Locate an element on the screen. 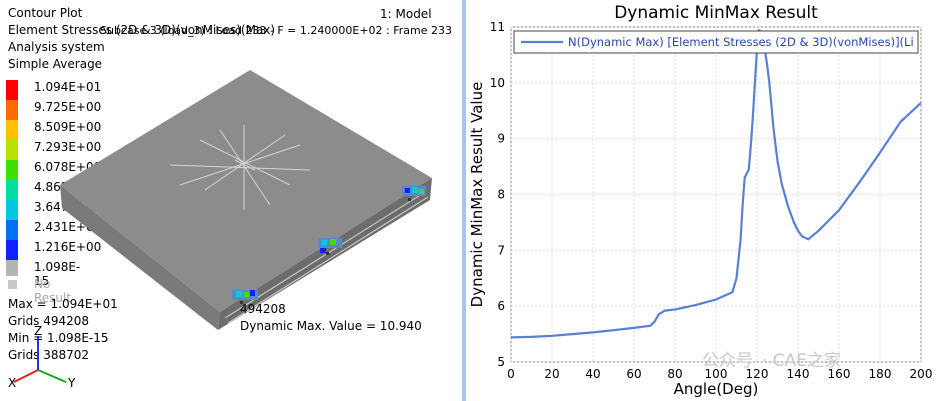  no-result-label: No Result is located at coordinates (53, 291).